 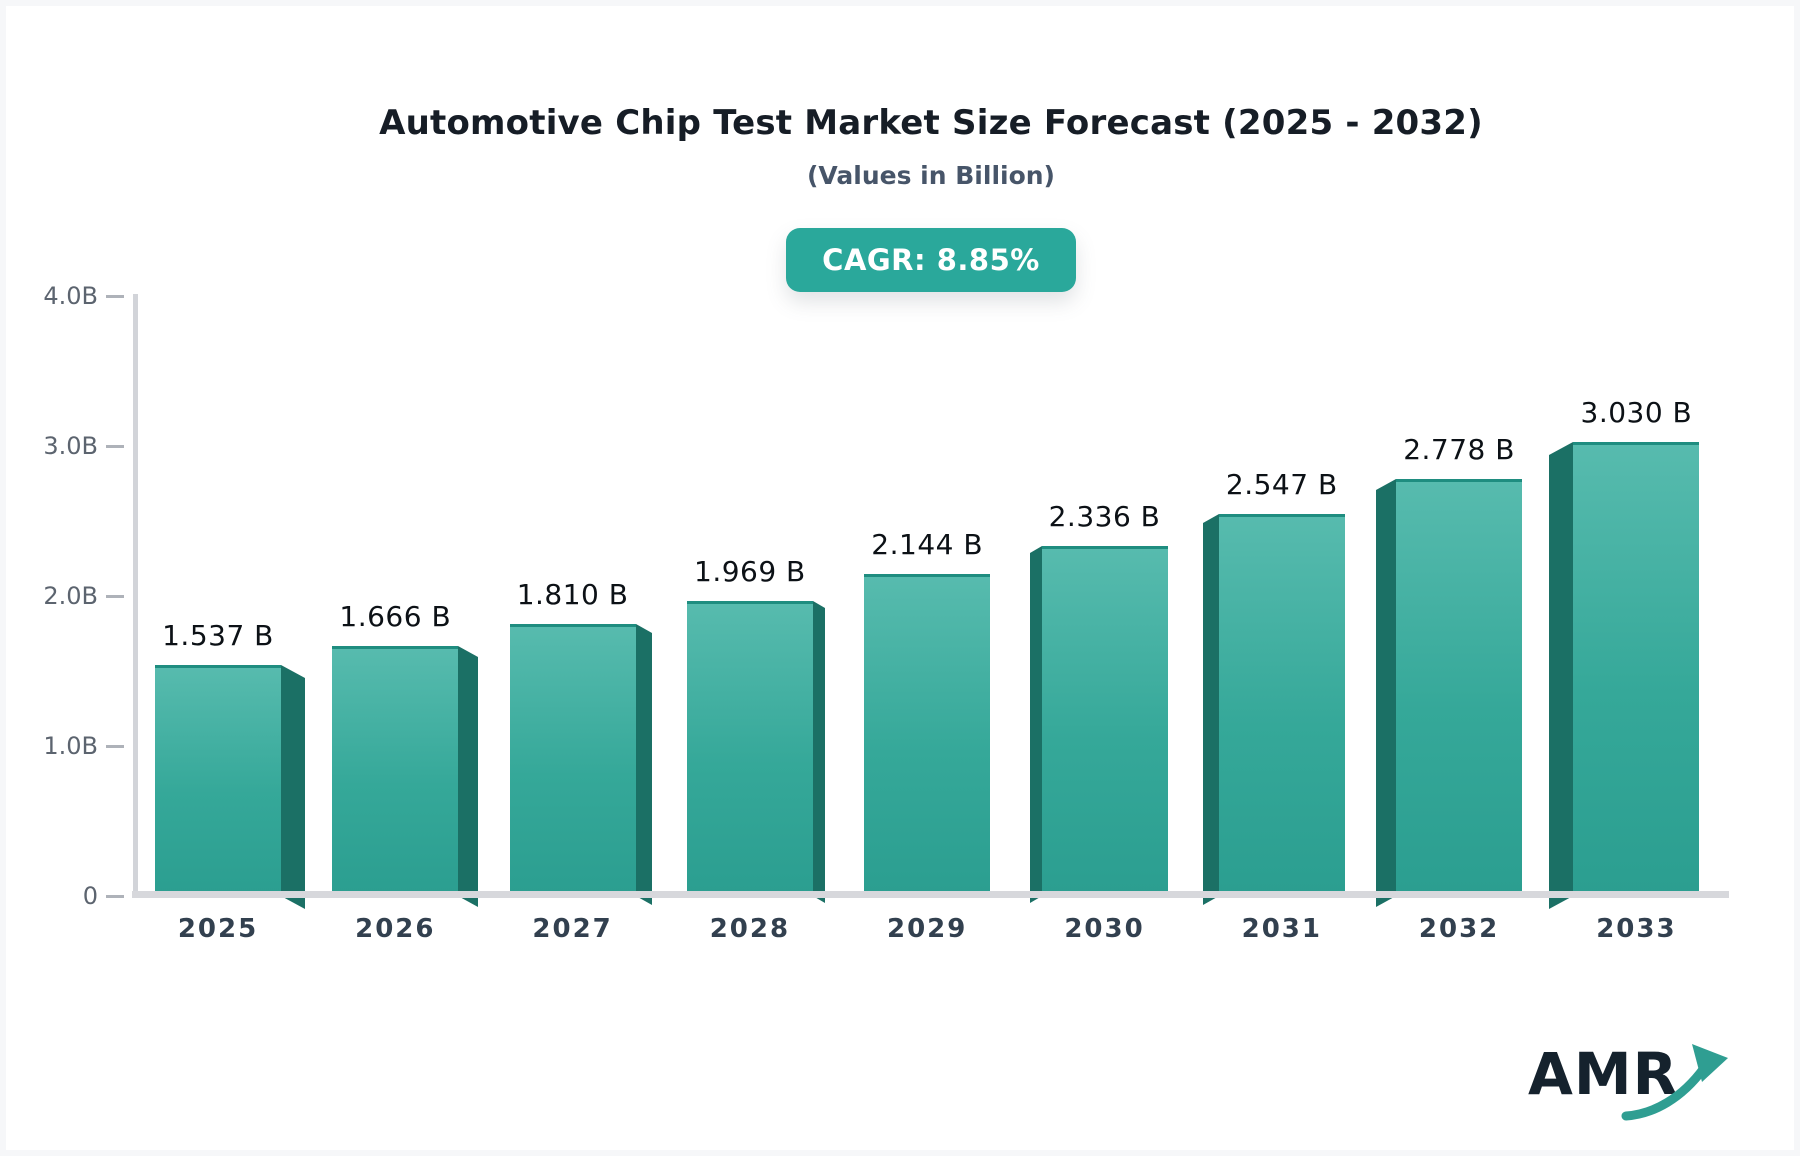 What do you see at coordinates (395, 771) in the screenshot?
I see `bar-2026` at bounding box center [395, 771].